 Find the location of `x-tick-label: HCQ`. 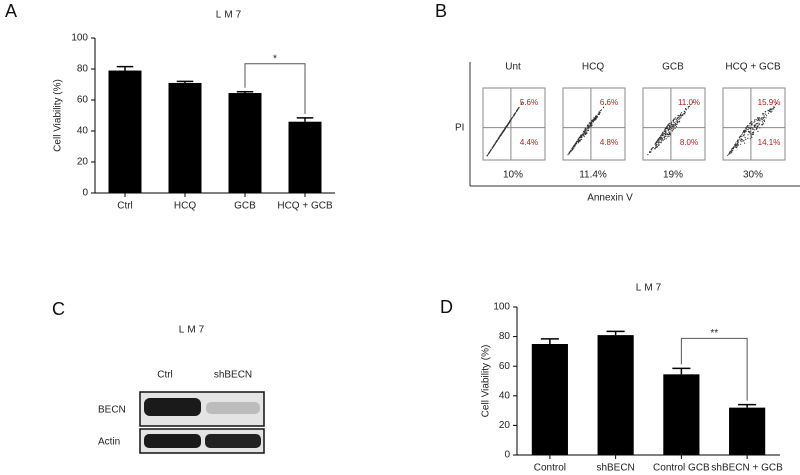

x-tick-label: HCQ is located at coordinates (185, 206).